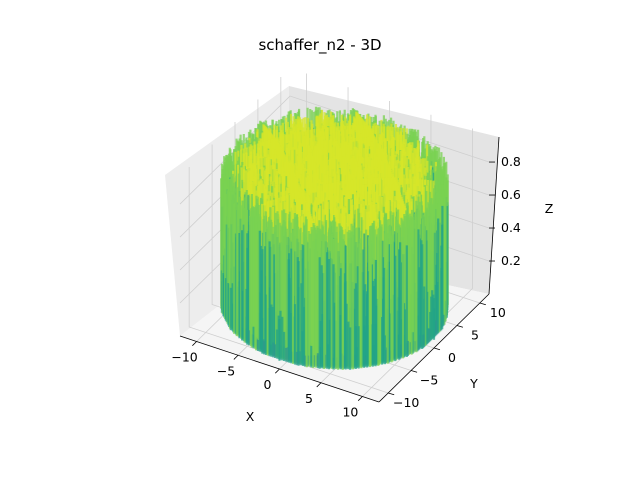  What do you see at coordinates (319, 45) in the screenshot?
I see `chart-title: schaffer_n2 - 3D` at bounding box center [319, 45].